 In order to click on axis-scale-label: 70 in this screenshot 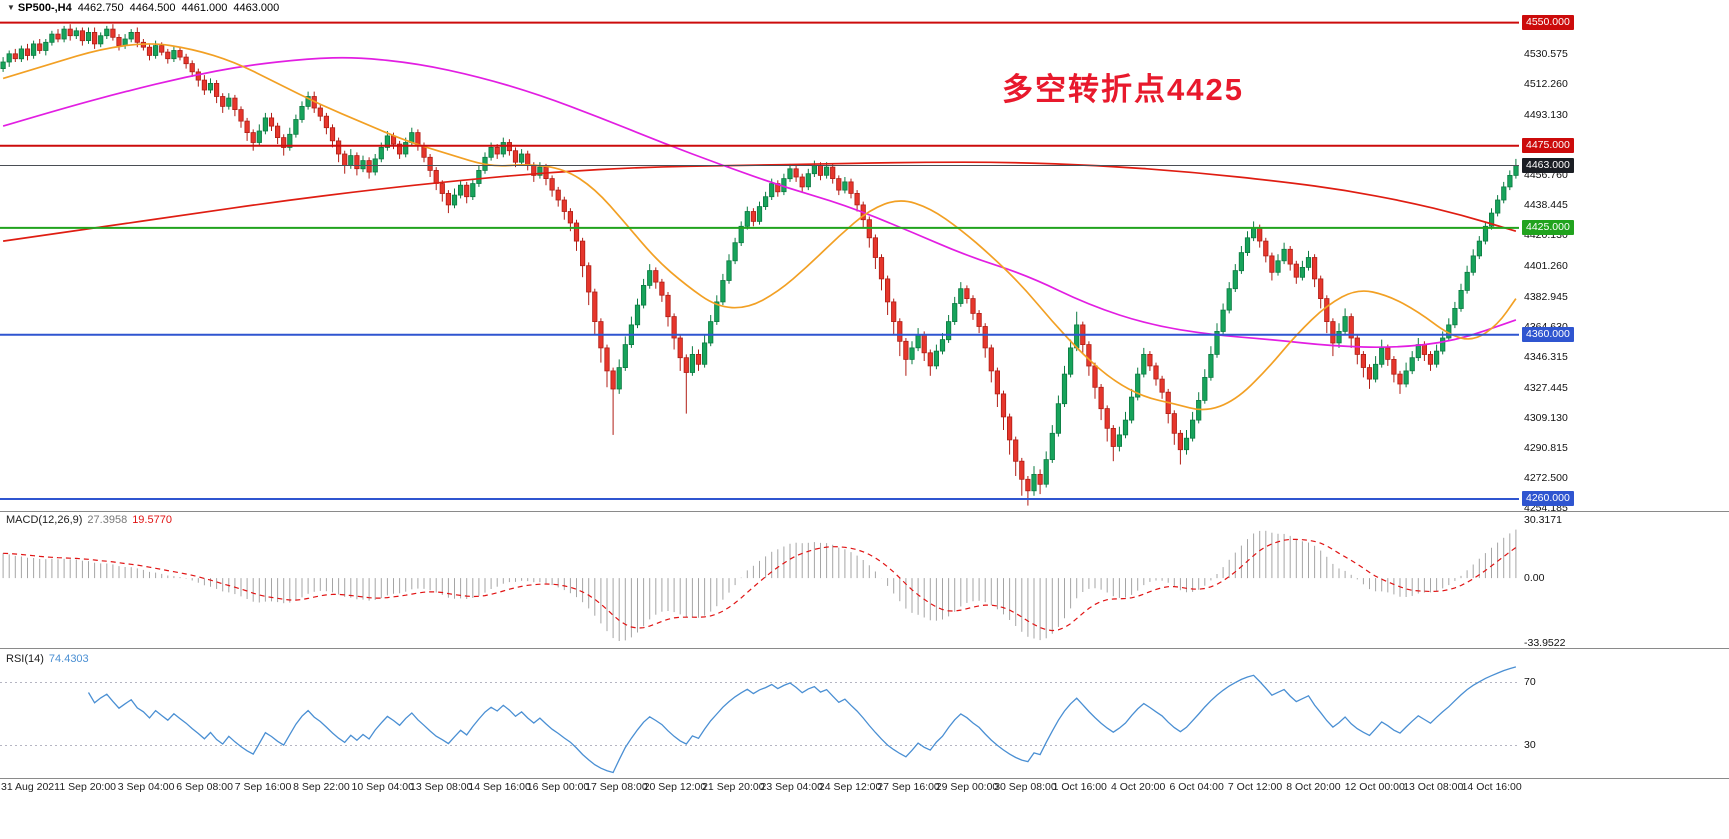, I will do `click(1530, 682)`.